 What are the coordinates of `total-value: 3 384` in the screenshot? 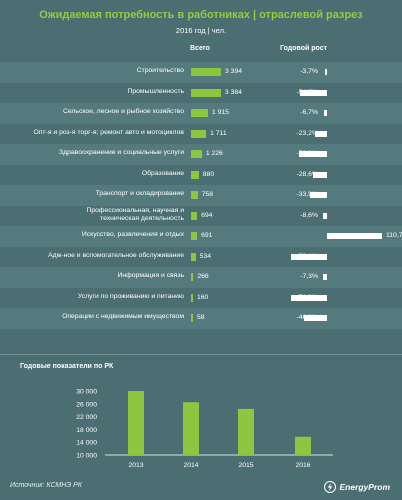 It's located at (233, 92).